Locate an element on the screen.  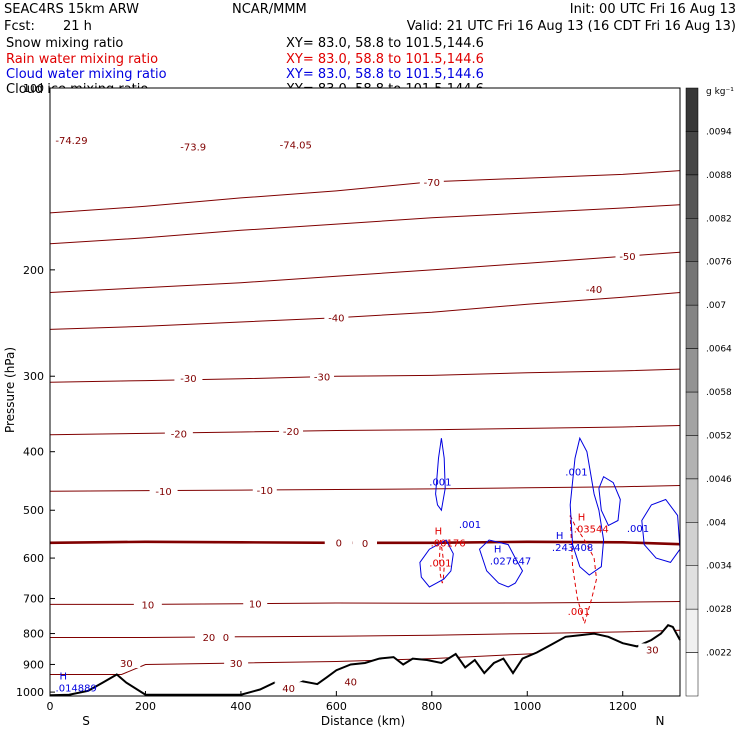
forecast-label: Fcst: is located at coordinates (19, 26).